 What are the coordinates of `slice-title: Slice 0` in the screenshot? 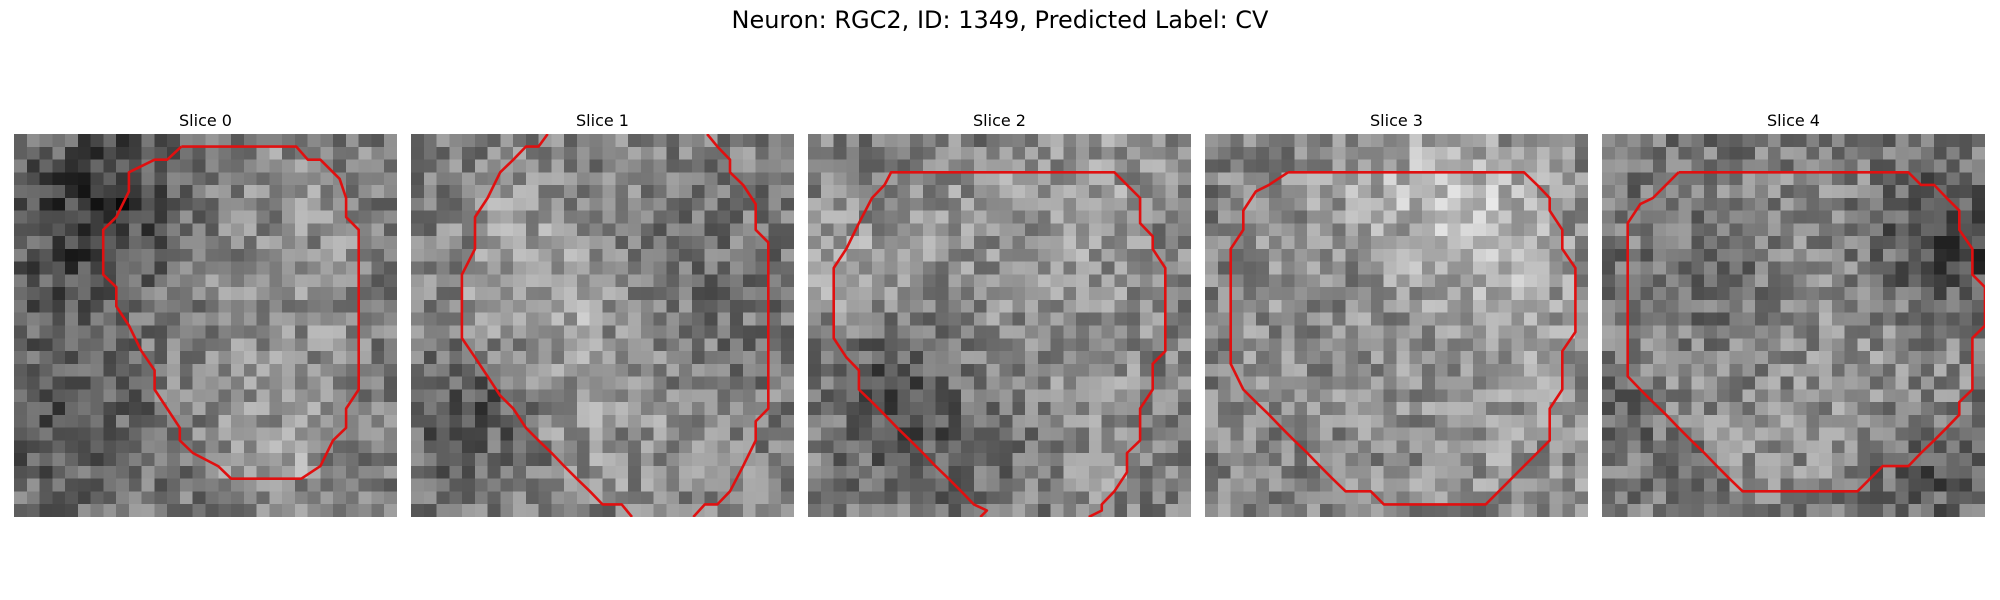 It's located at (205, 120).